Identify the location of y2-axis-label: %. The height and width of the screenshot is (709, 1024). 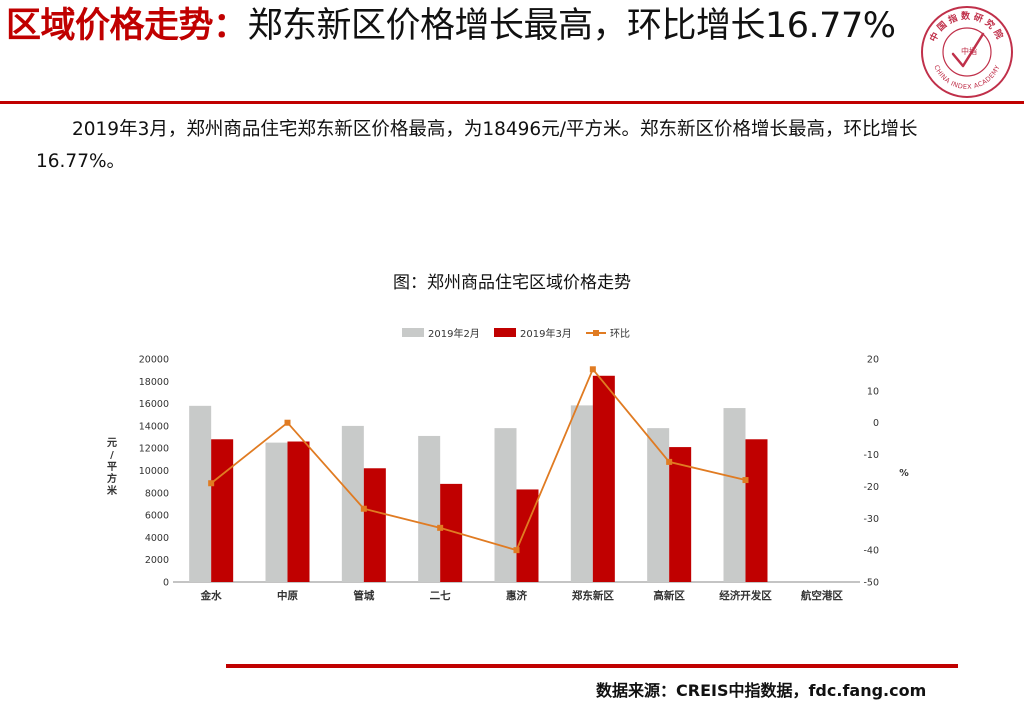
(904, 473).